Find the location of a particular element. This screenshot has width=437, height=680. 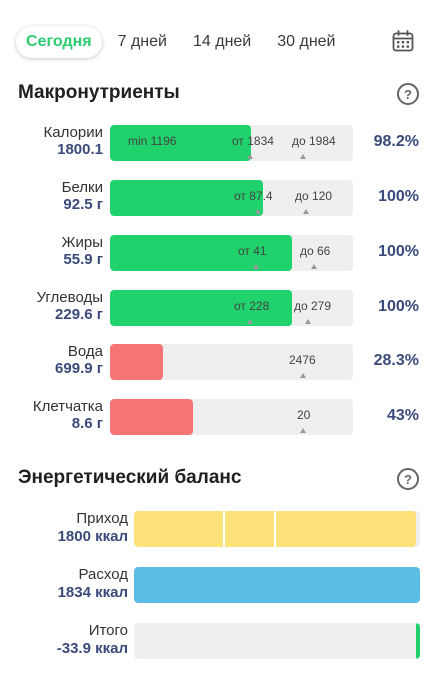

macro-from-mark: от 228 is located at coordinates (252, 306).